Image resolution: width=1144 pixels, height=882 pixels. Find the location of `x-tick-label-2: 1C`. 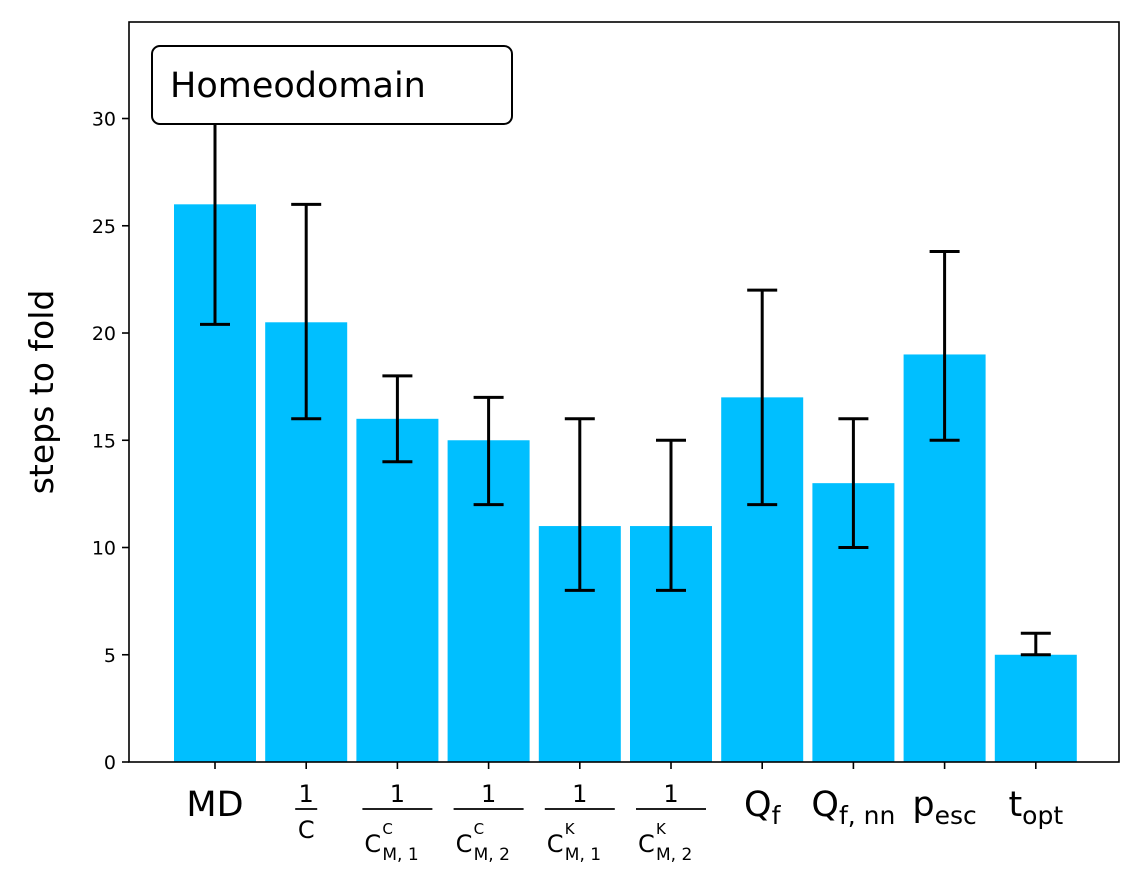

x-tick-label-2: 1C is located at coordinates (306, 812).